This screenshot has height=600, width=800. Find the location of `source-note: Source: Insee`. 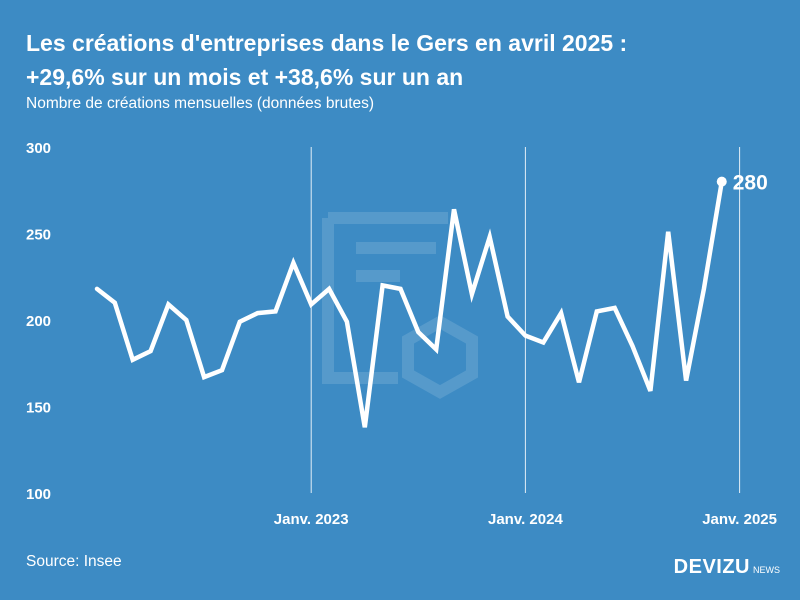

source-note: Source: Insee is located at coordinates (74, 561).